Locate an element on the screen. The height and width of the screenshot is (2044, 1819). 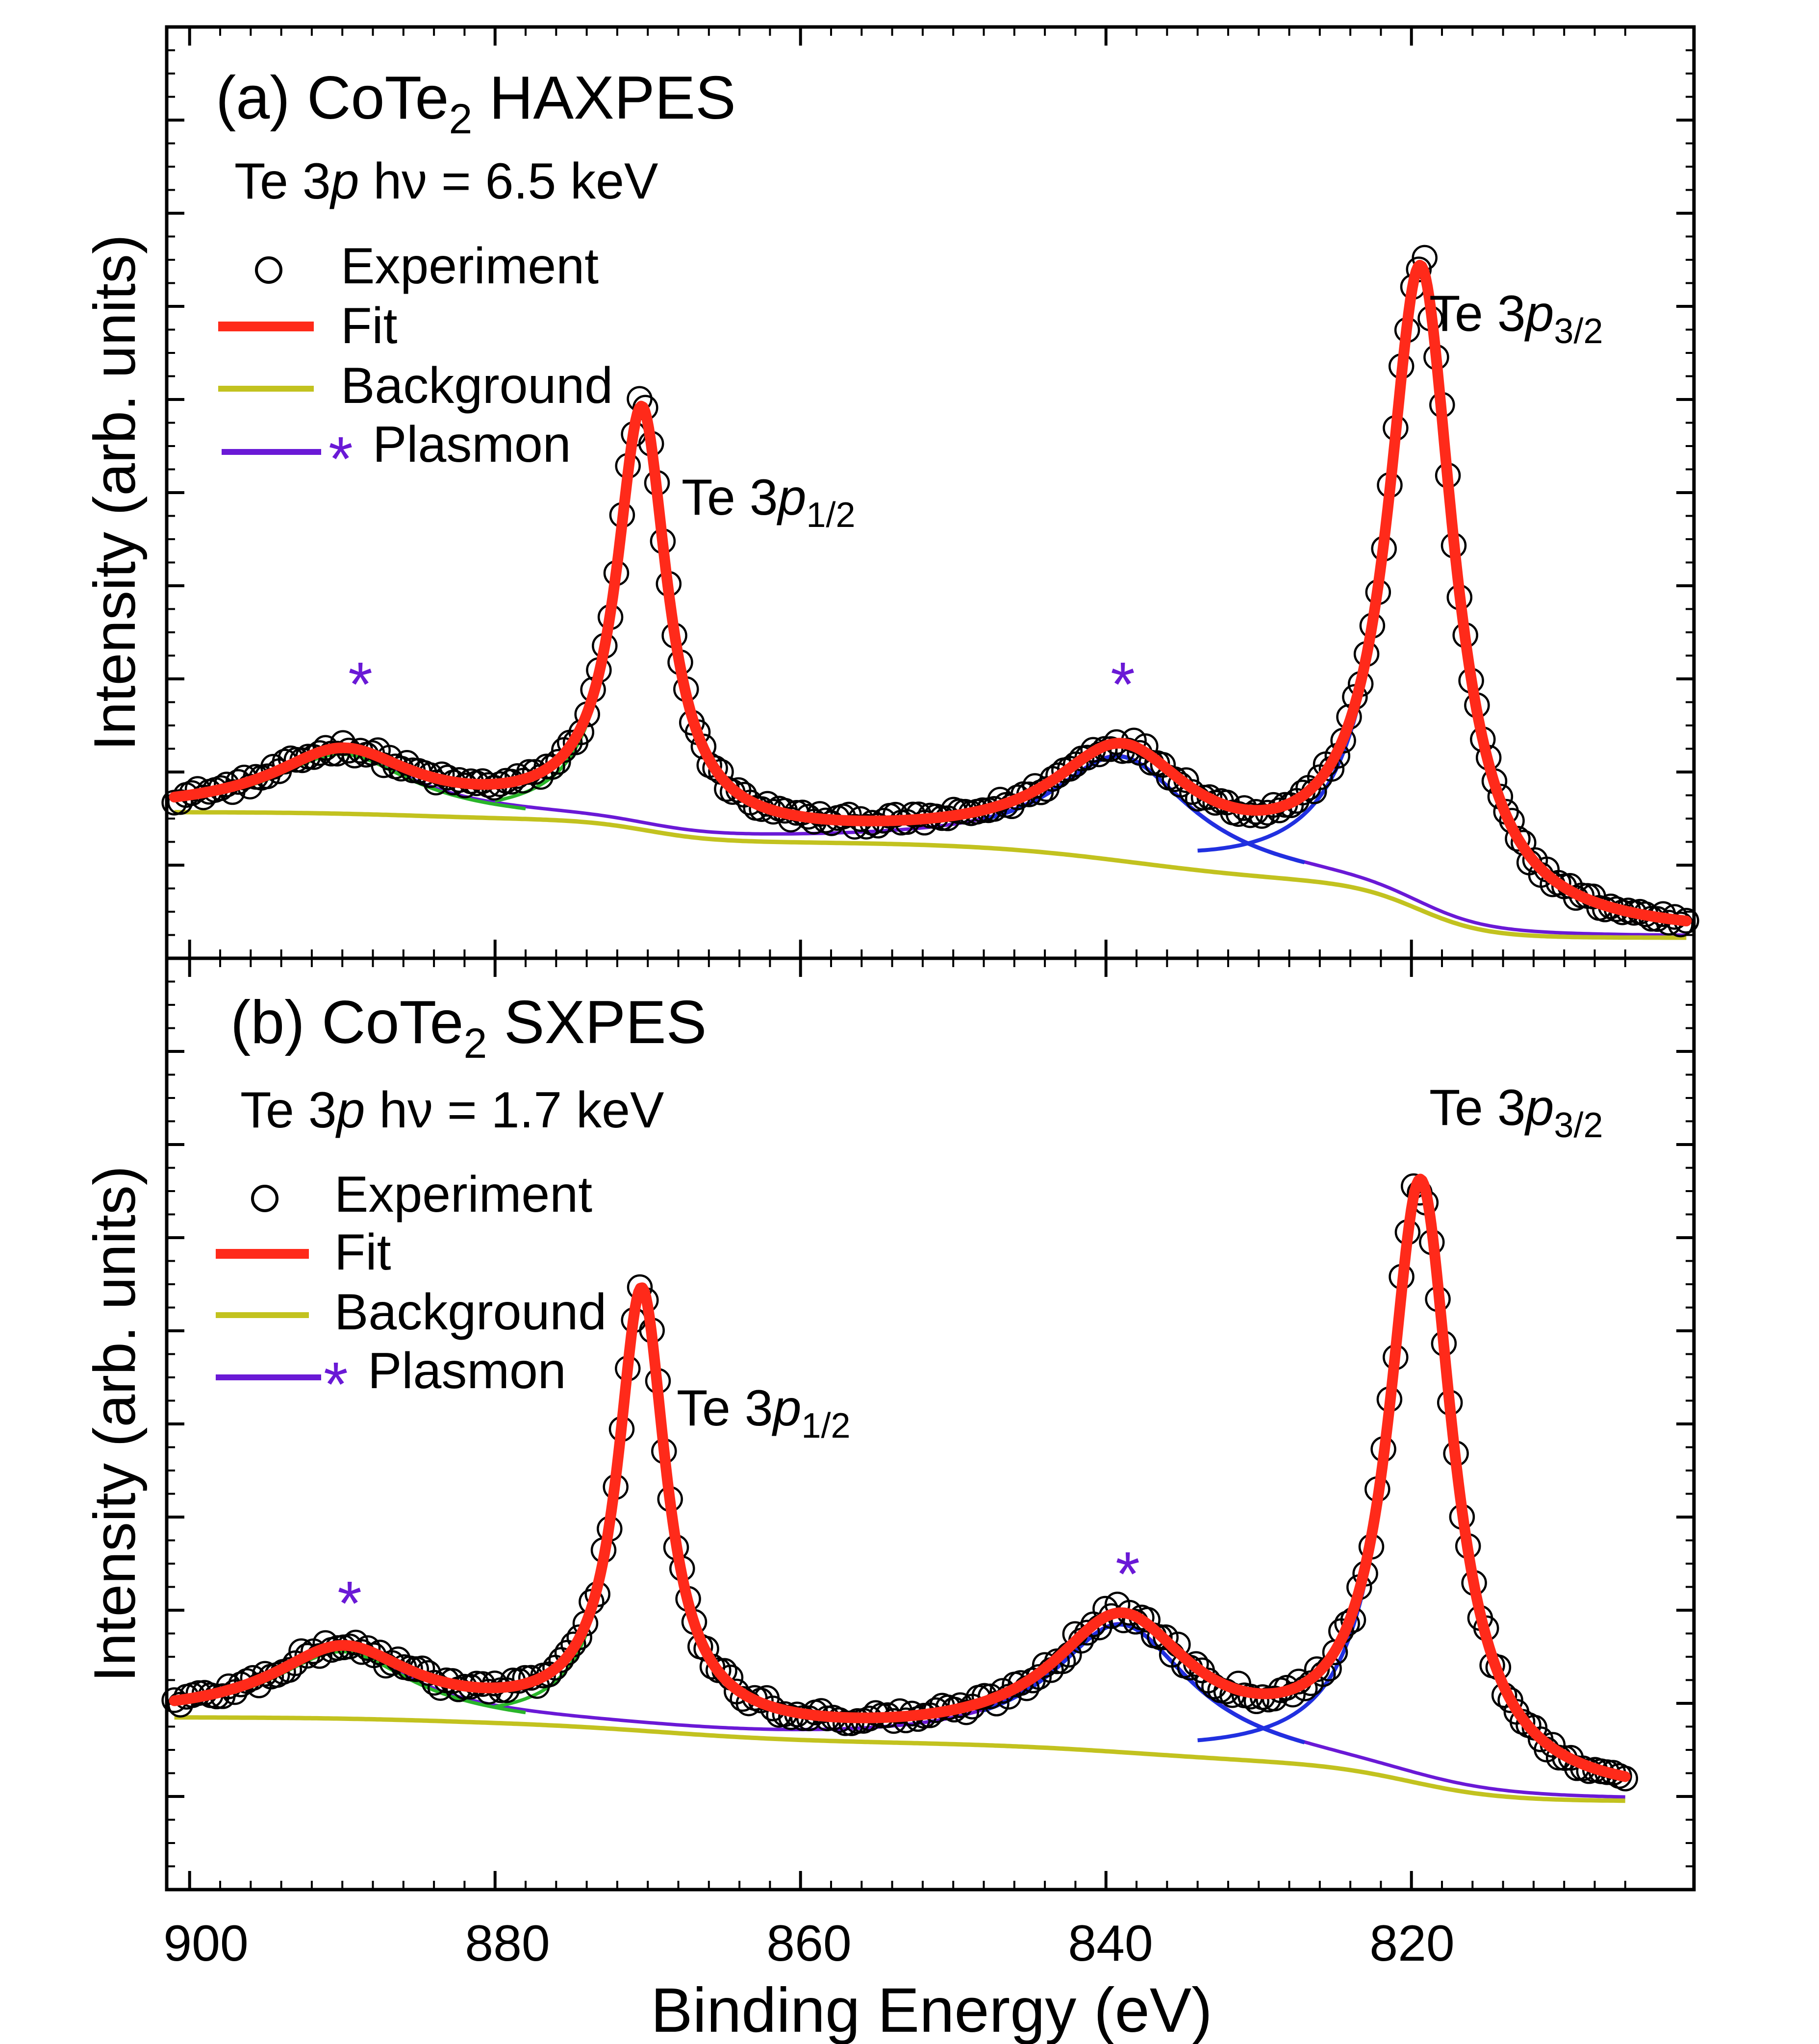
x-tick-label: 860 is located at coordinates (809, 1944).